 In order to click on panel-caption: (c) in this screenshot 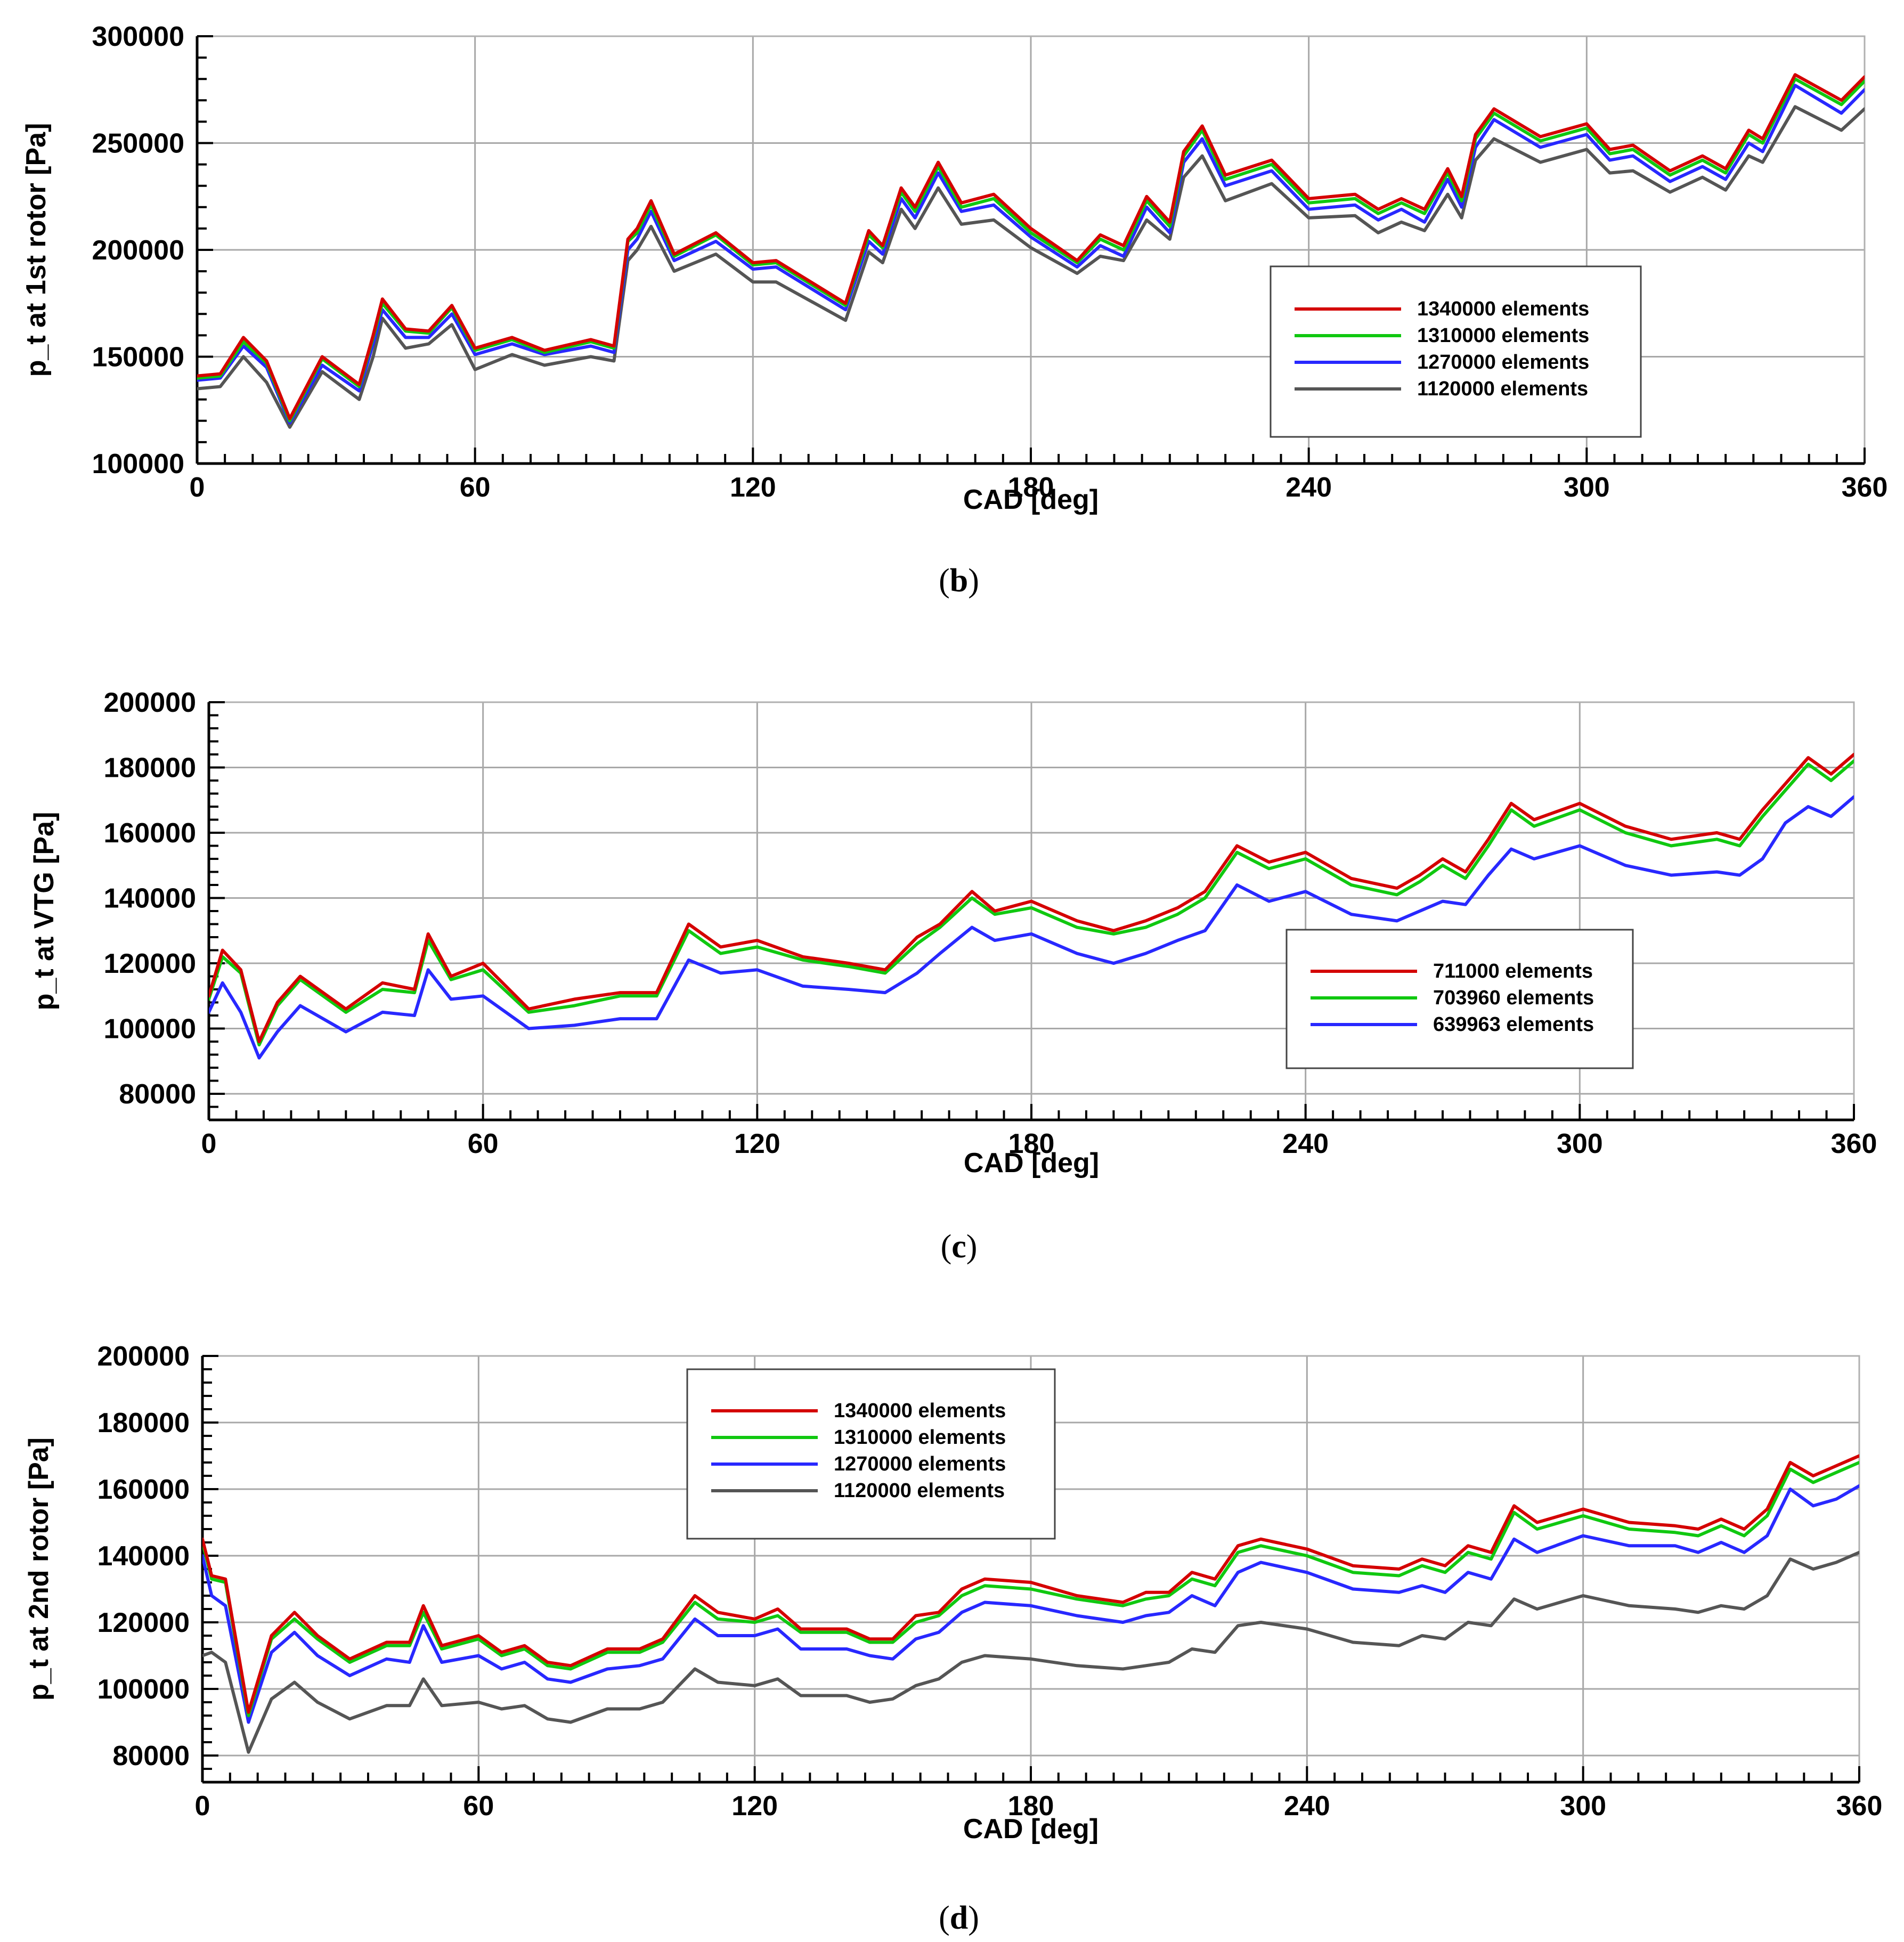, I will do `click(959, 1247)`.